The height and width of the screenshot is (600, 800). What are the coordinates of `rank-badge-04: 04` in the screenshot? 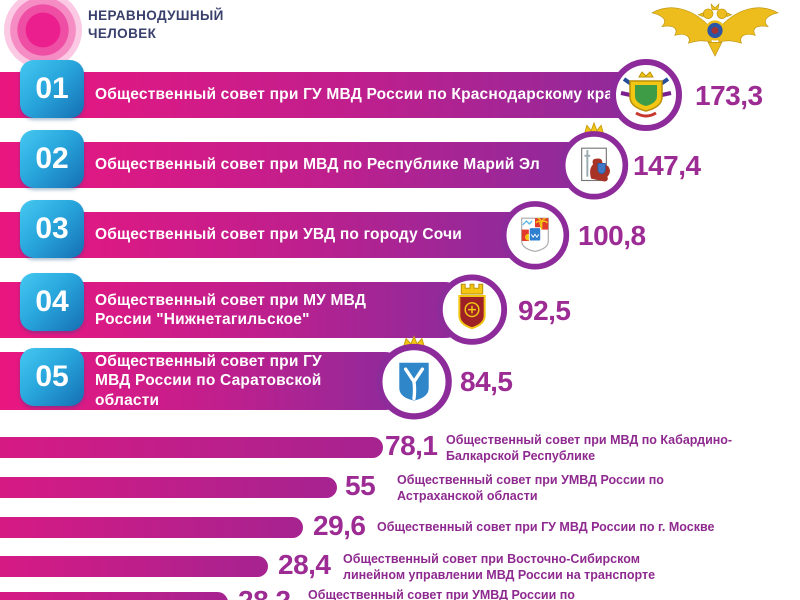 It's located at (52, 302).